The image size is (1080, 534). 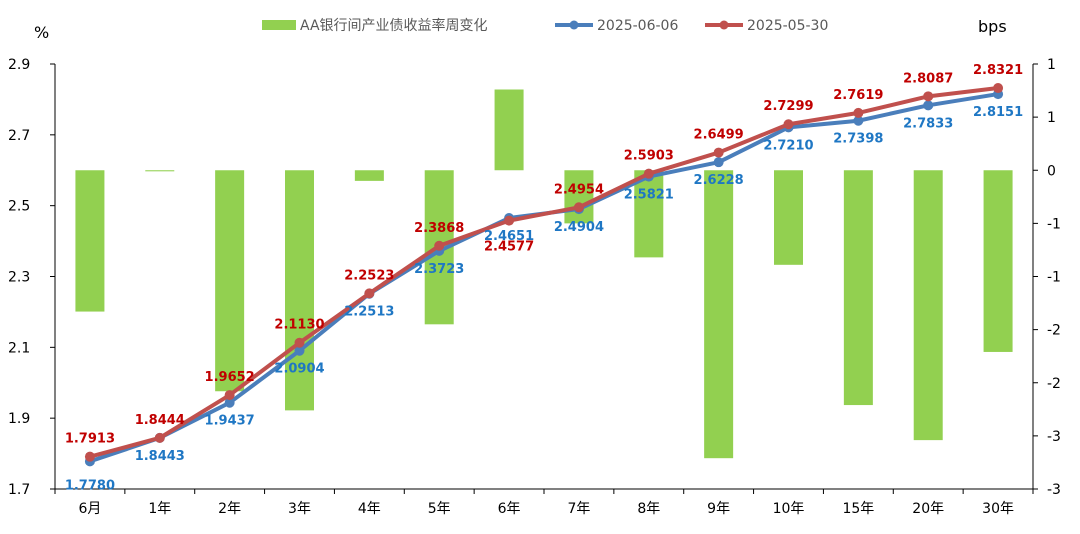 I want to click on data-label-2025-06-06: 2.8151, so click(x=998, y=112).